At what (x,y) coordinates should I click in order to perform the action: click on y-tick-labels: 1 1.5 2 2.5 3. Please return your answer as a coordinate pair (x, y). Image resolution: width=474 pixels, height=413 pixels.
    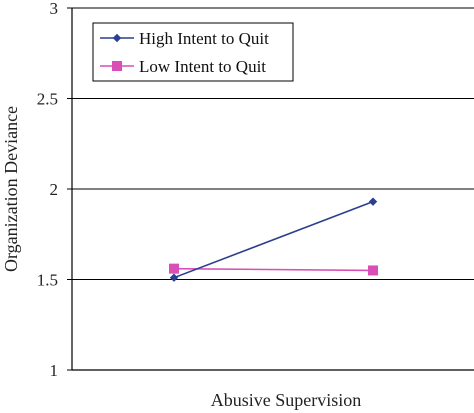
    Looking at the image, I should click on (47, 190).